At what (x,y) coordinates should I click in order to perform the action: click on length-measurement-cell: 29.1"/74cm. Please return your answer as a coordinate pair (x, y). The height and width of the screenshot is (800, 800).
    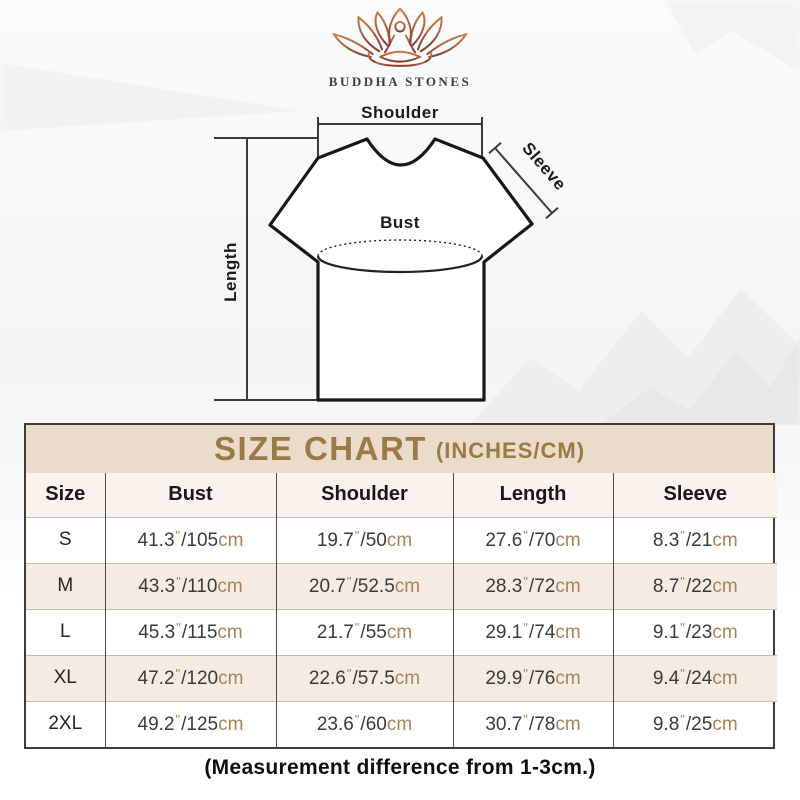
    Looking at the image, I should click on (533, 631).